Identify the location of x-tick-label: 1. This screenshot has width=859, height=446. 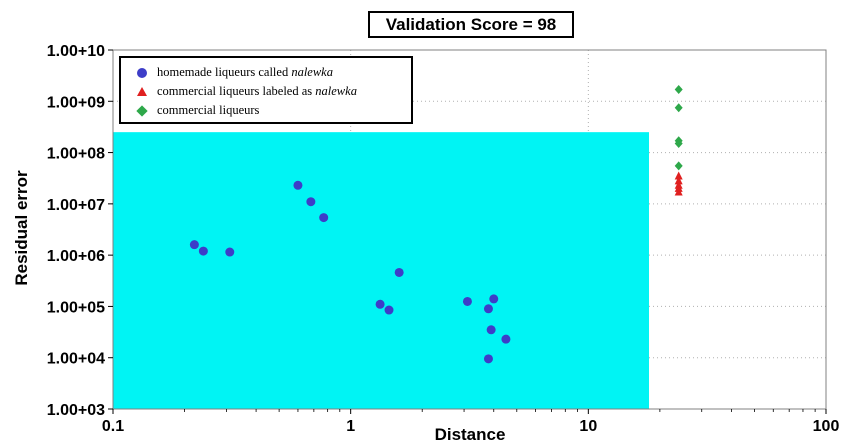
(350, 426).